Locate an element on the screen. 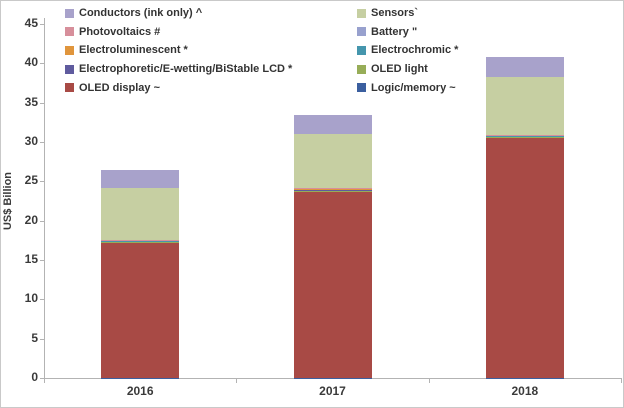  y-tick-label: 10 is located at coordinates (31, 298).